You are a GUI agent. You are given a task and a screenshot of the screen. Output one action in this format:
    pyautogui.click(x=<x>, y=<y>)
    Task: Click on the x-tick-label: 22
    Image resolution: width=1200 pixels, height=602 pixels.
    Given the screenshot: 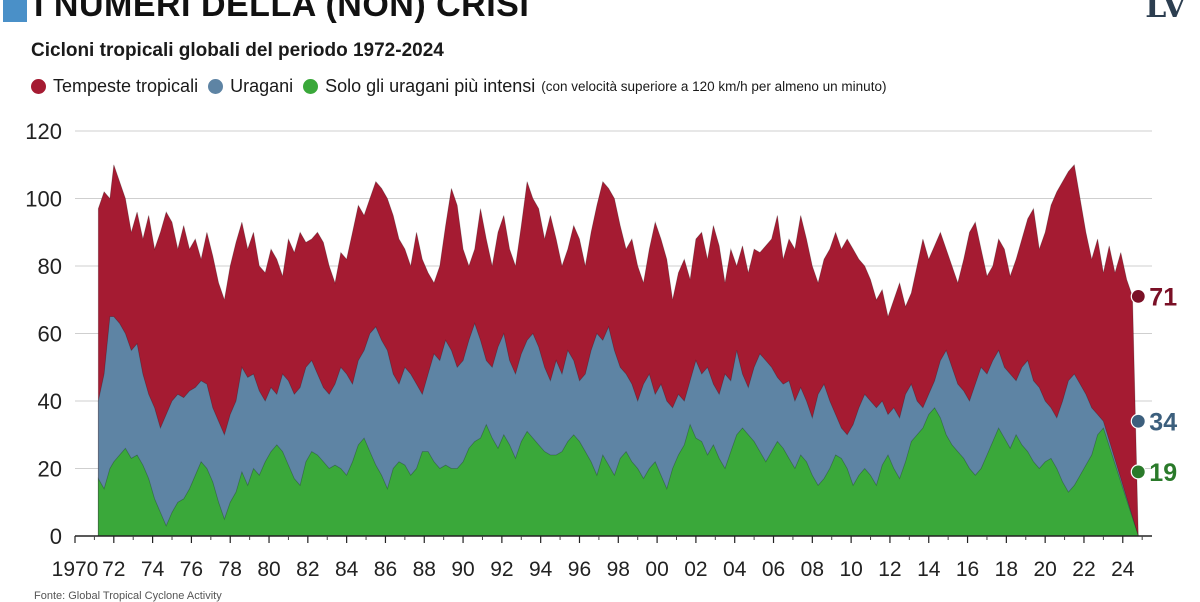 What is the action you would take?
    pyautogui.click(x=1083, y=569)
    